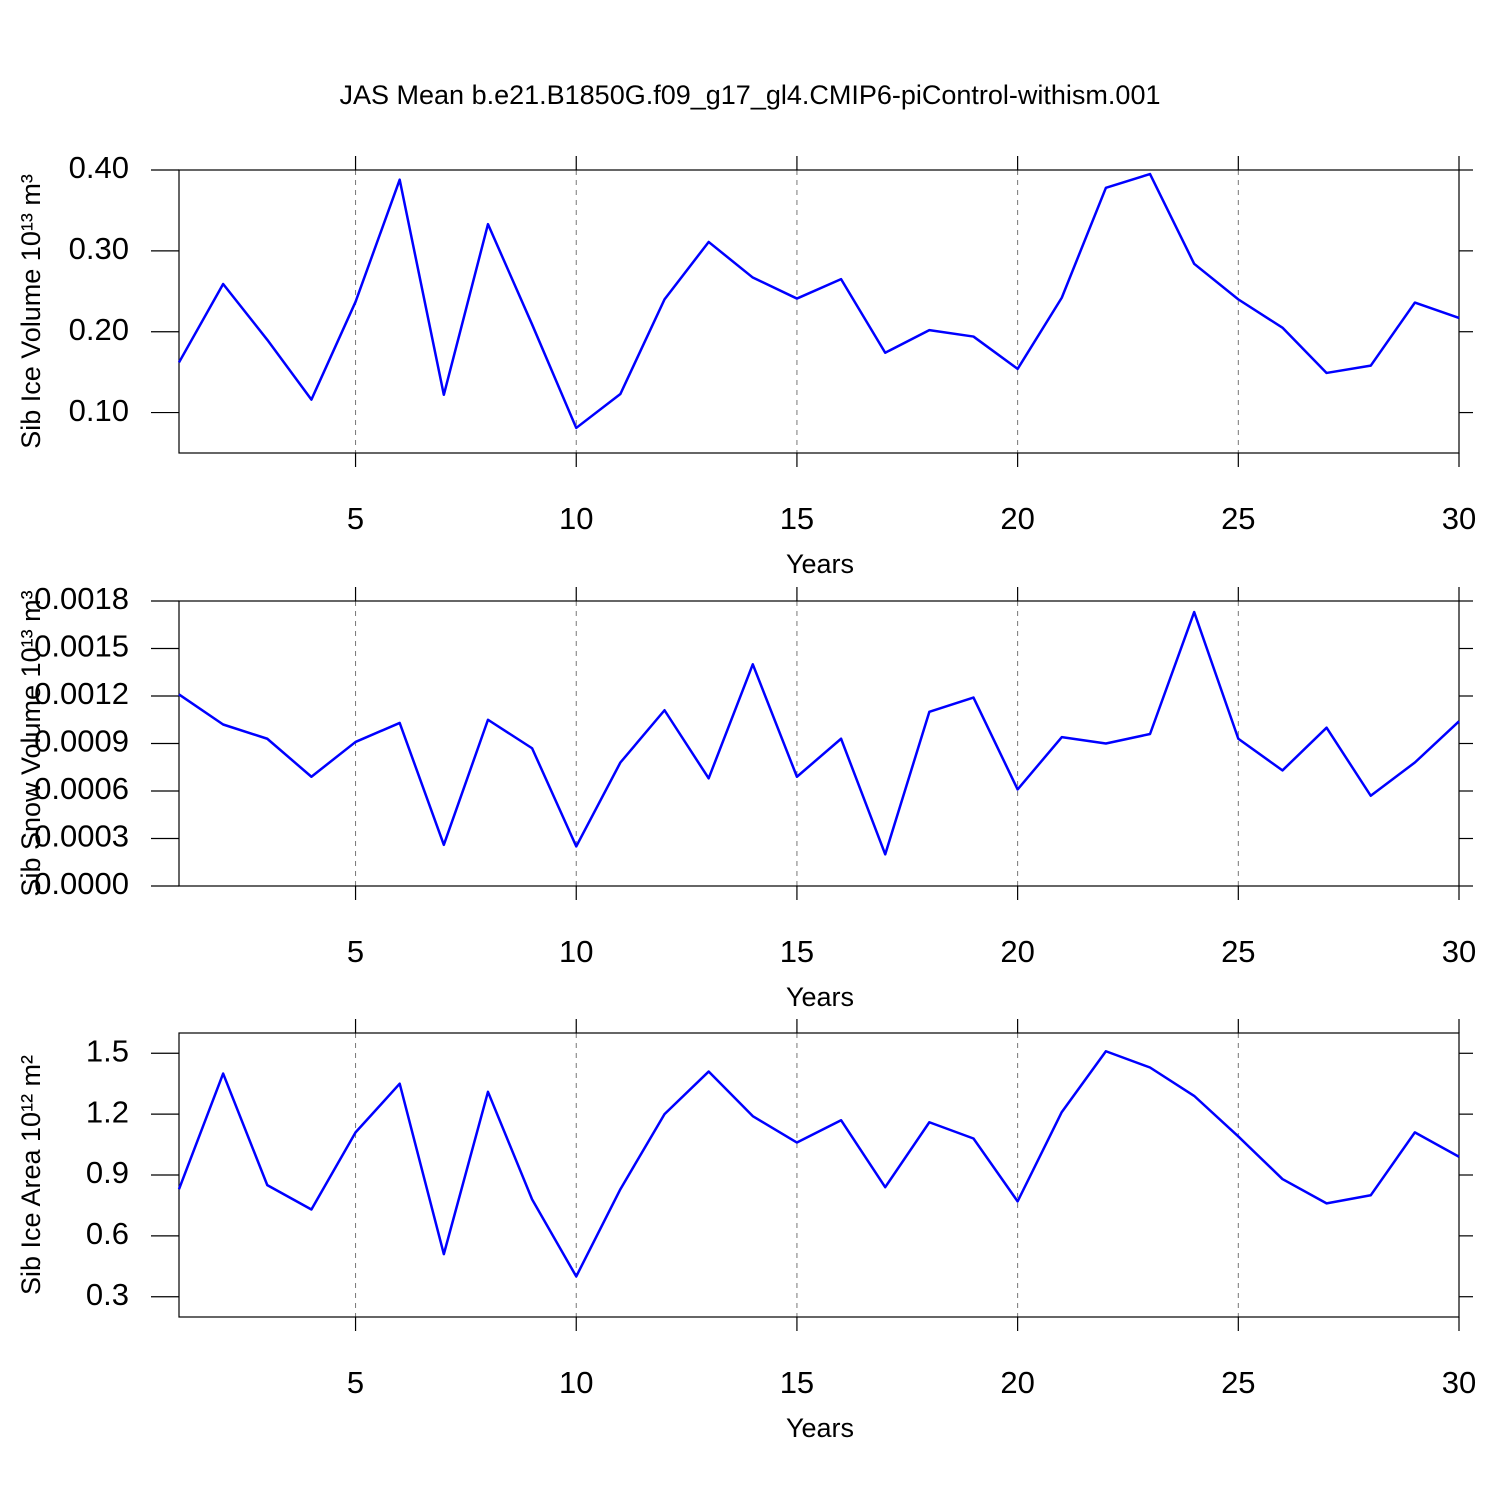 The width and height of the screenshot is (1500, 1500). I want to click on y-tick-label: 0.0006, so click(81, 788).